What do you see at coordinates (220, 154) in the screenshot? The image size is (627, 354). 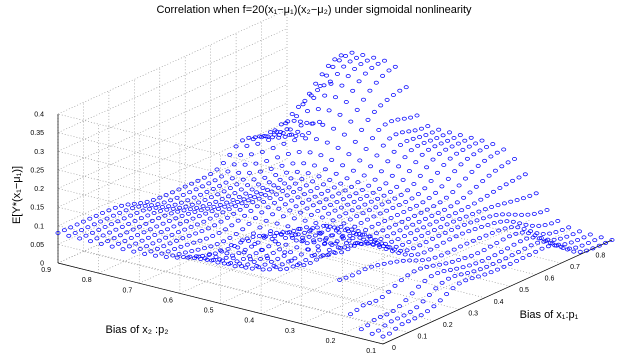 I see `grid-line` at bounding box center [220, 154].